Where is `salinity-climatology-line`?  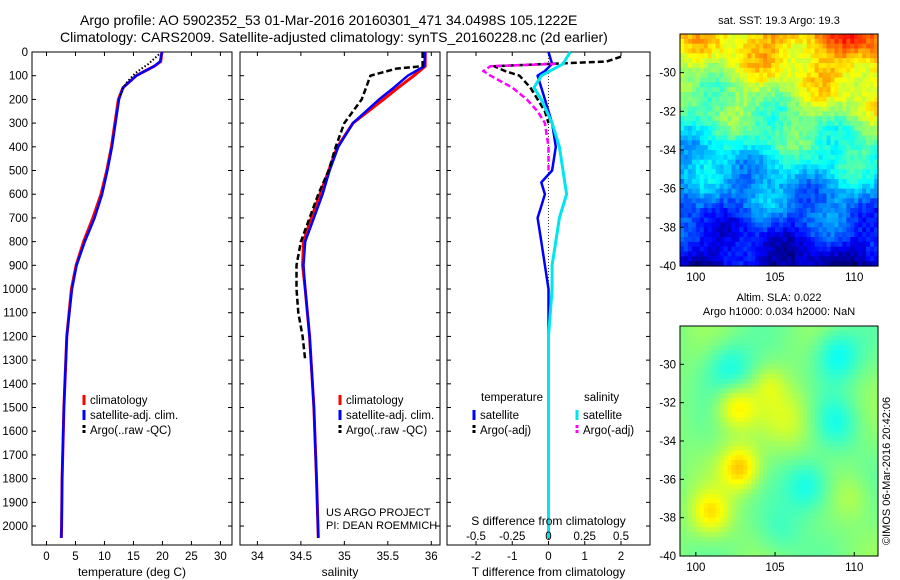
salinity-climatology-line is located at coordinates (364, 295).